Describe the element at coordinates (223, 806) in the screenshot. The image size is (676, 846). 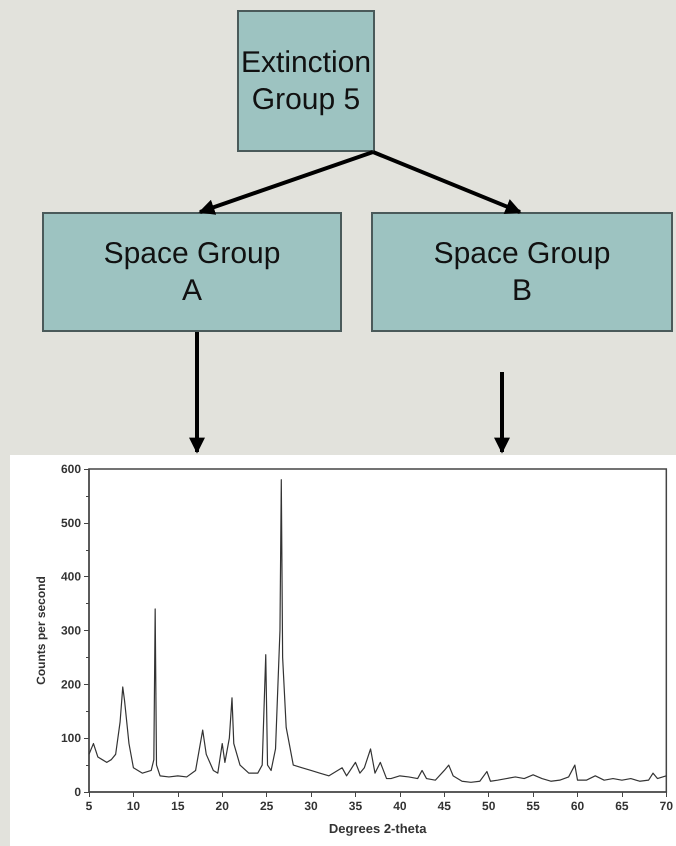
I see `x-tick-label: 20` at that location.